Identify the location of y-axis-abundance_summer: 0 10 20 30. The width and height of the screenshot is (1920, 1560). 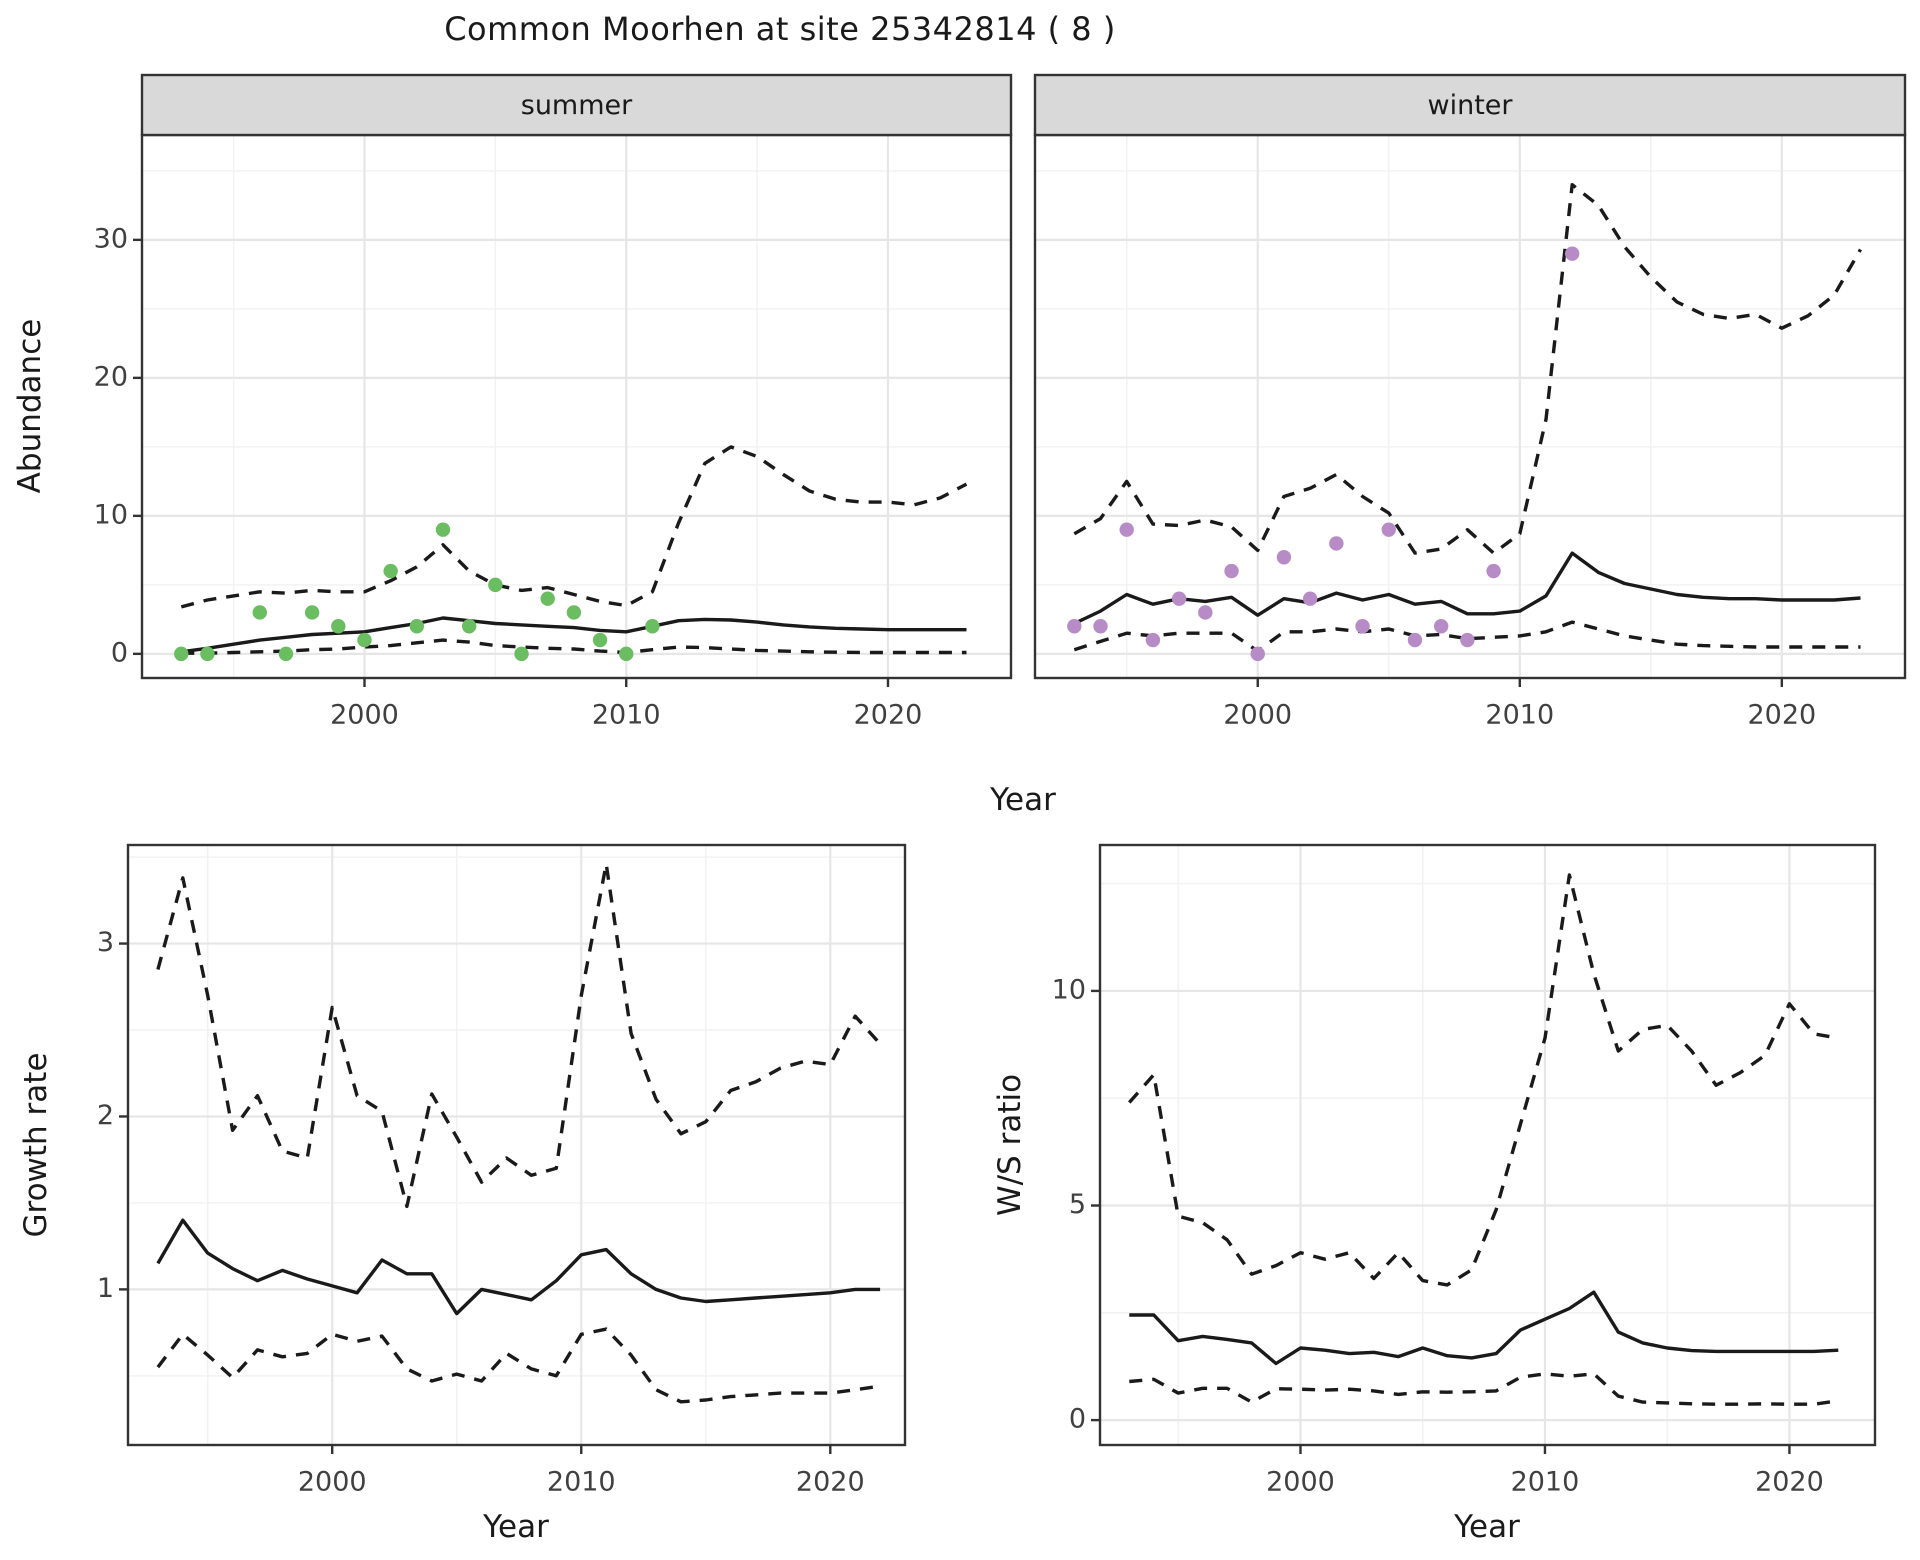
(118, 445).